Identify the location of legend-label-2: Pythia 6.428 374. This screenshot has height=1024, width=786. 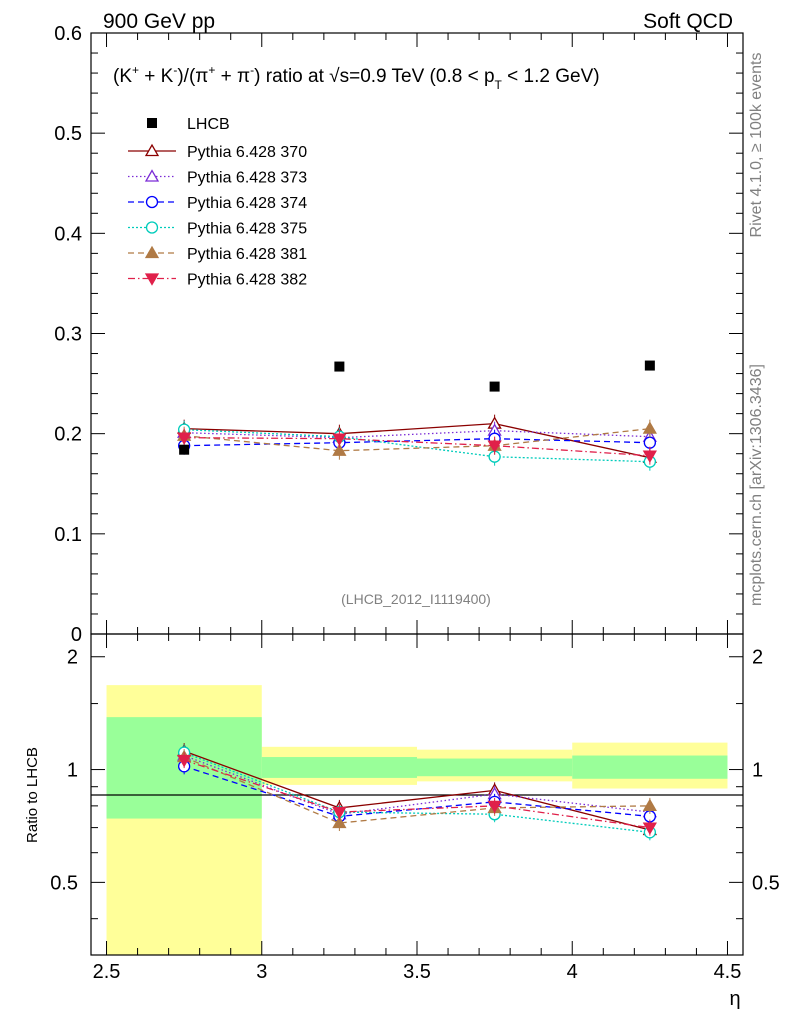
(247, 203).